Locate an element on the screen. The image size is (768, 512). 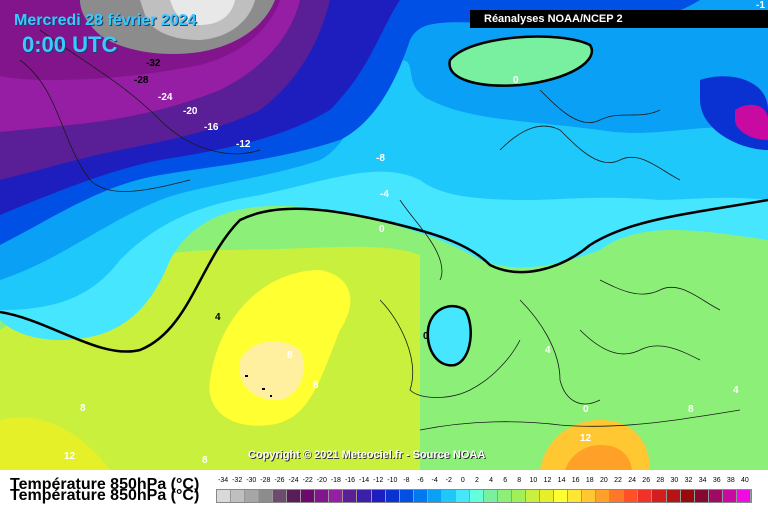
map-date: Mercredi 28 février 2024 is located at coordinates (105, 20).